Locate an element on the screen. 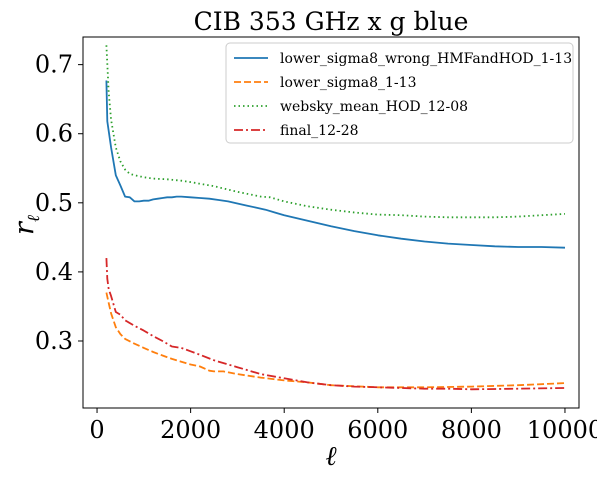  legend-box is located at coordinates (399, 93).